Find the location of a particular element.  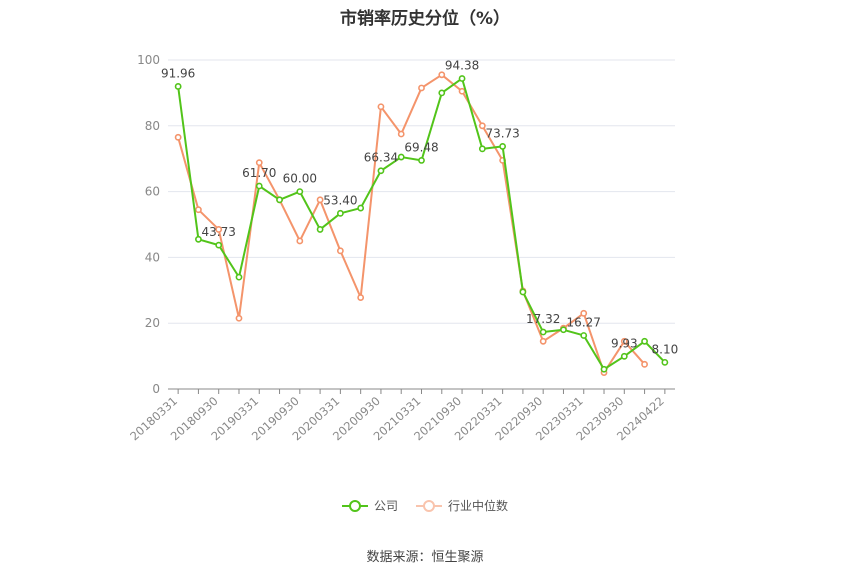

data-label: 43.73 is located at coordinates (219, 232).